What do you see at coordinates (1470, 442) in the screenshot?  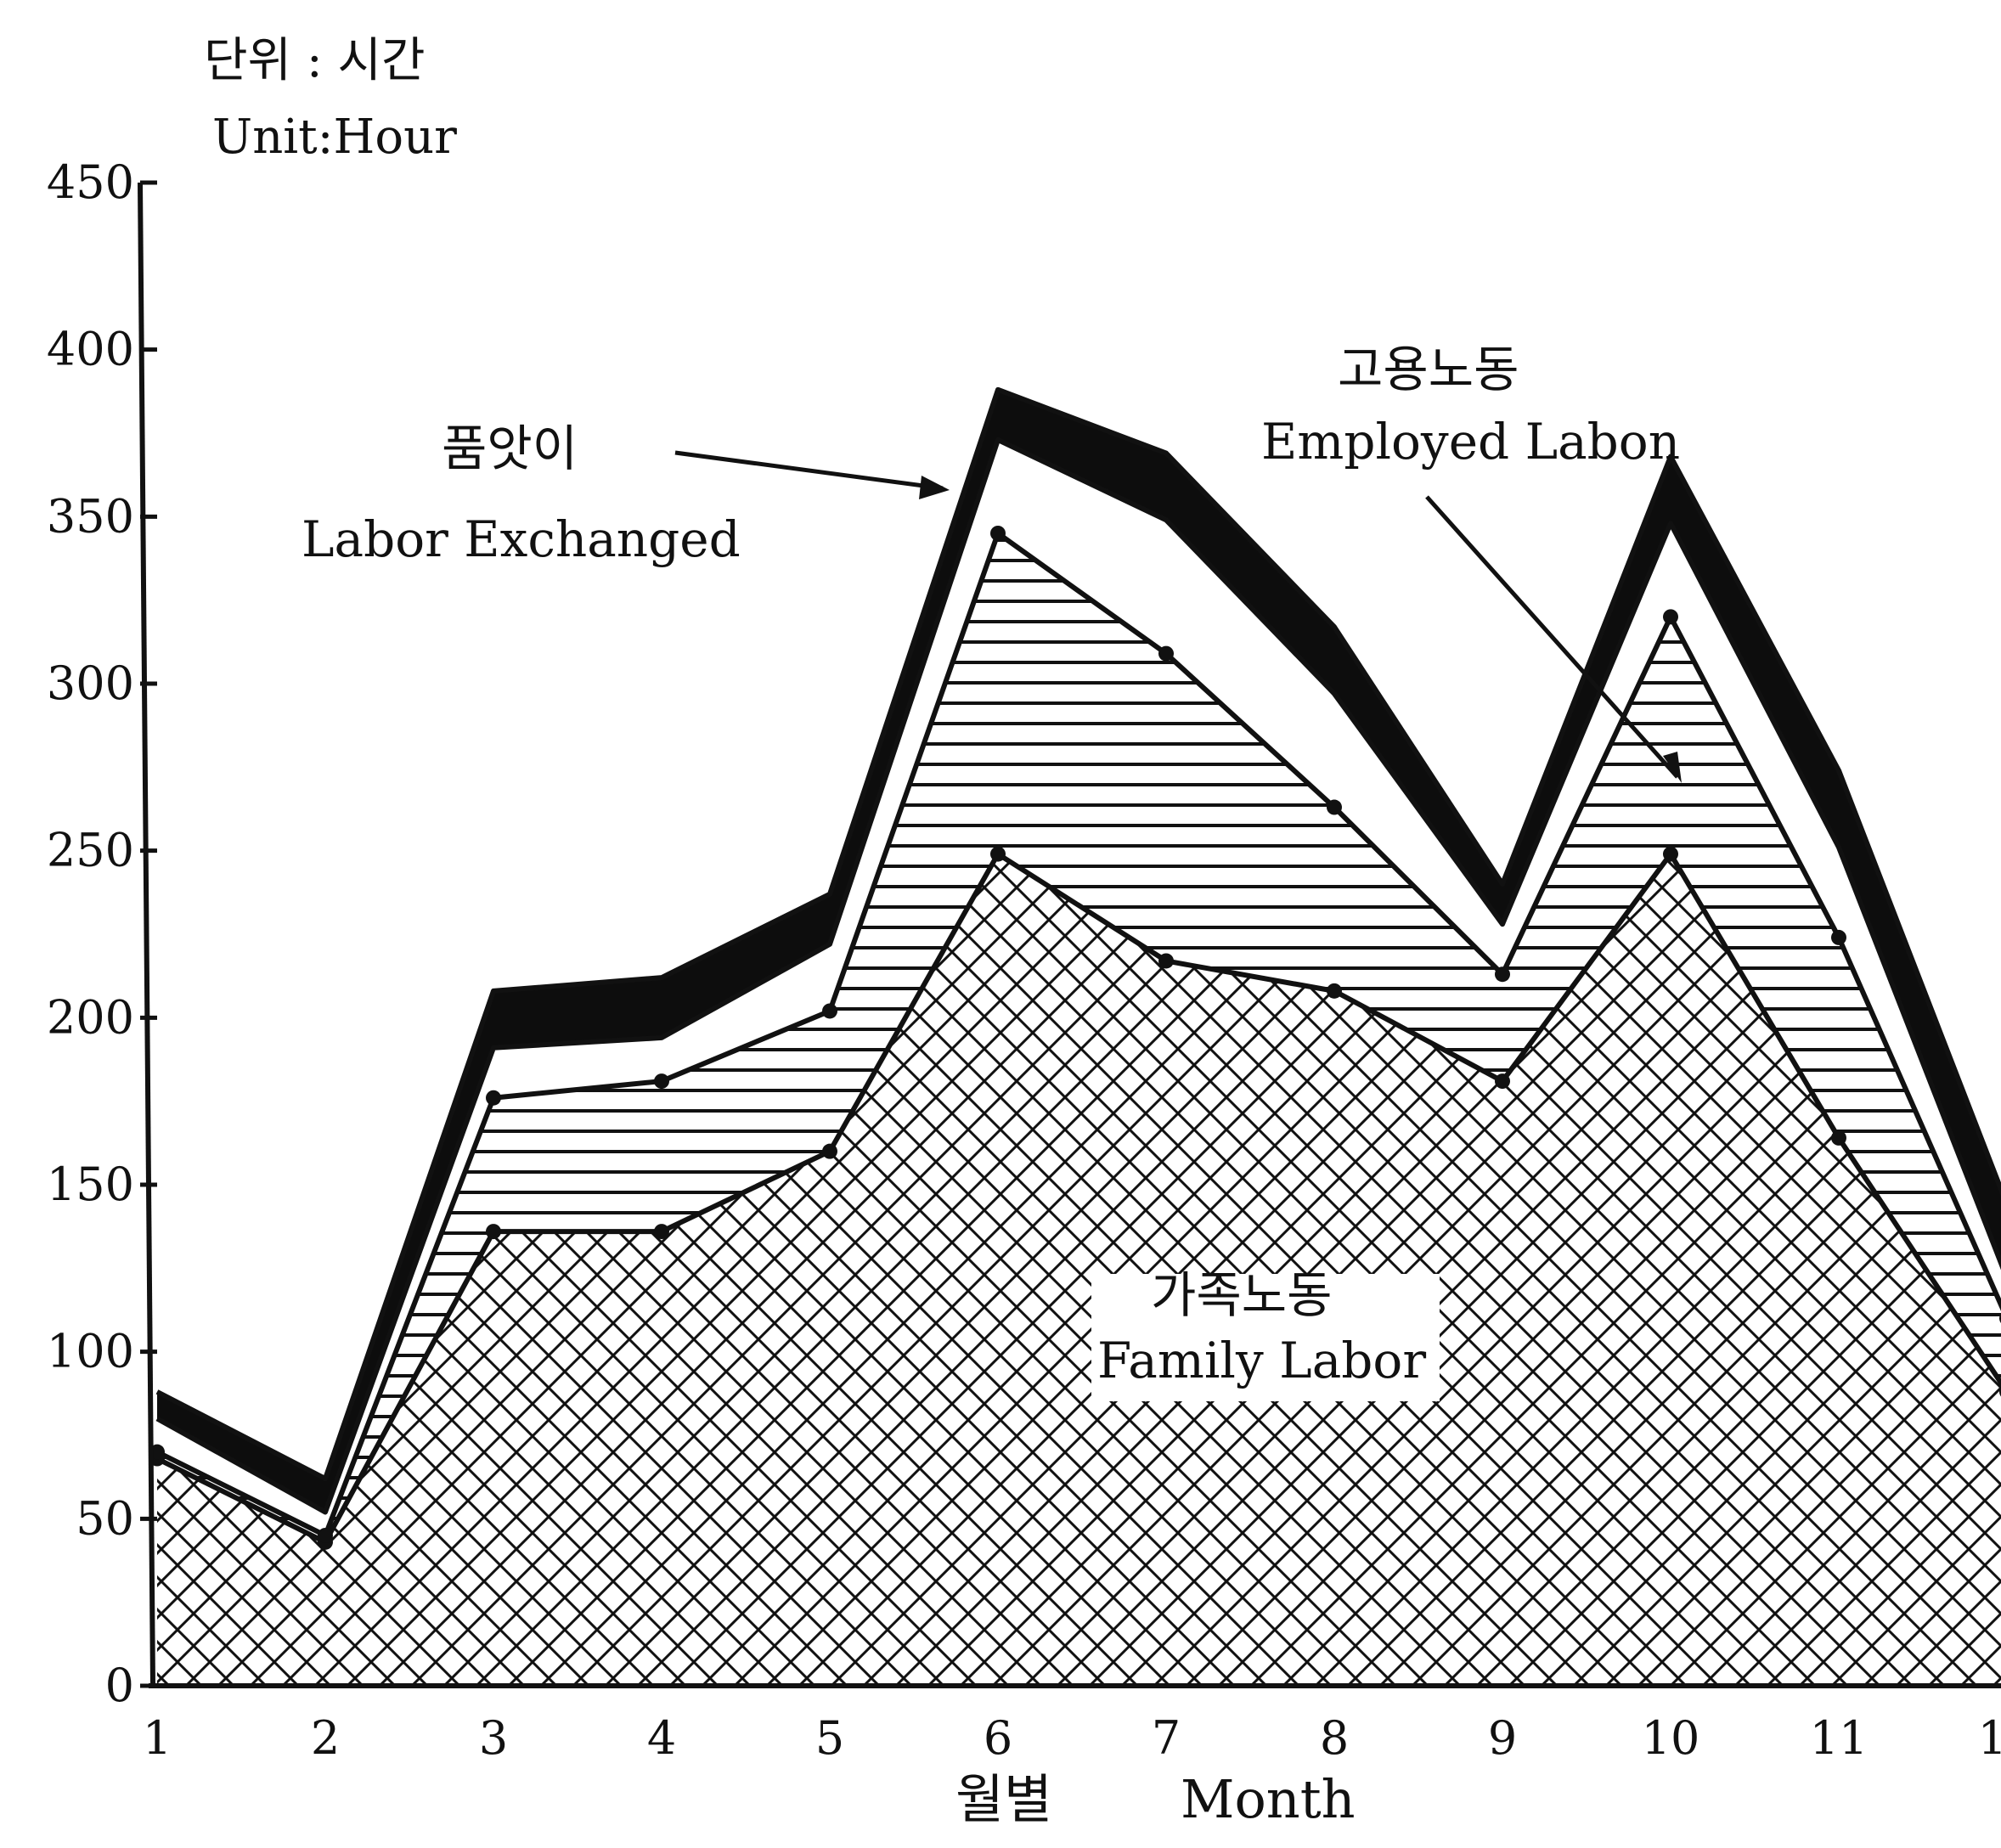 I see `employed-labor-label-en: Employed Labon` at bounding box center [1470, 442].